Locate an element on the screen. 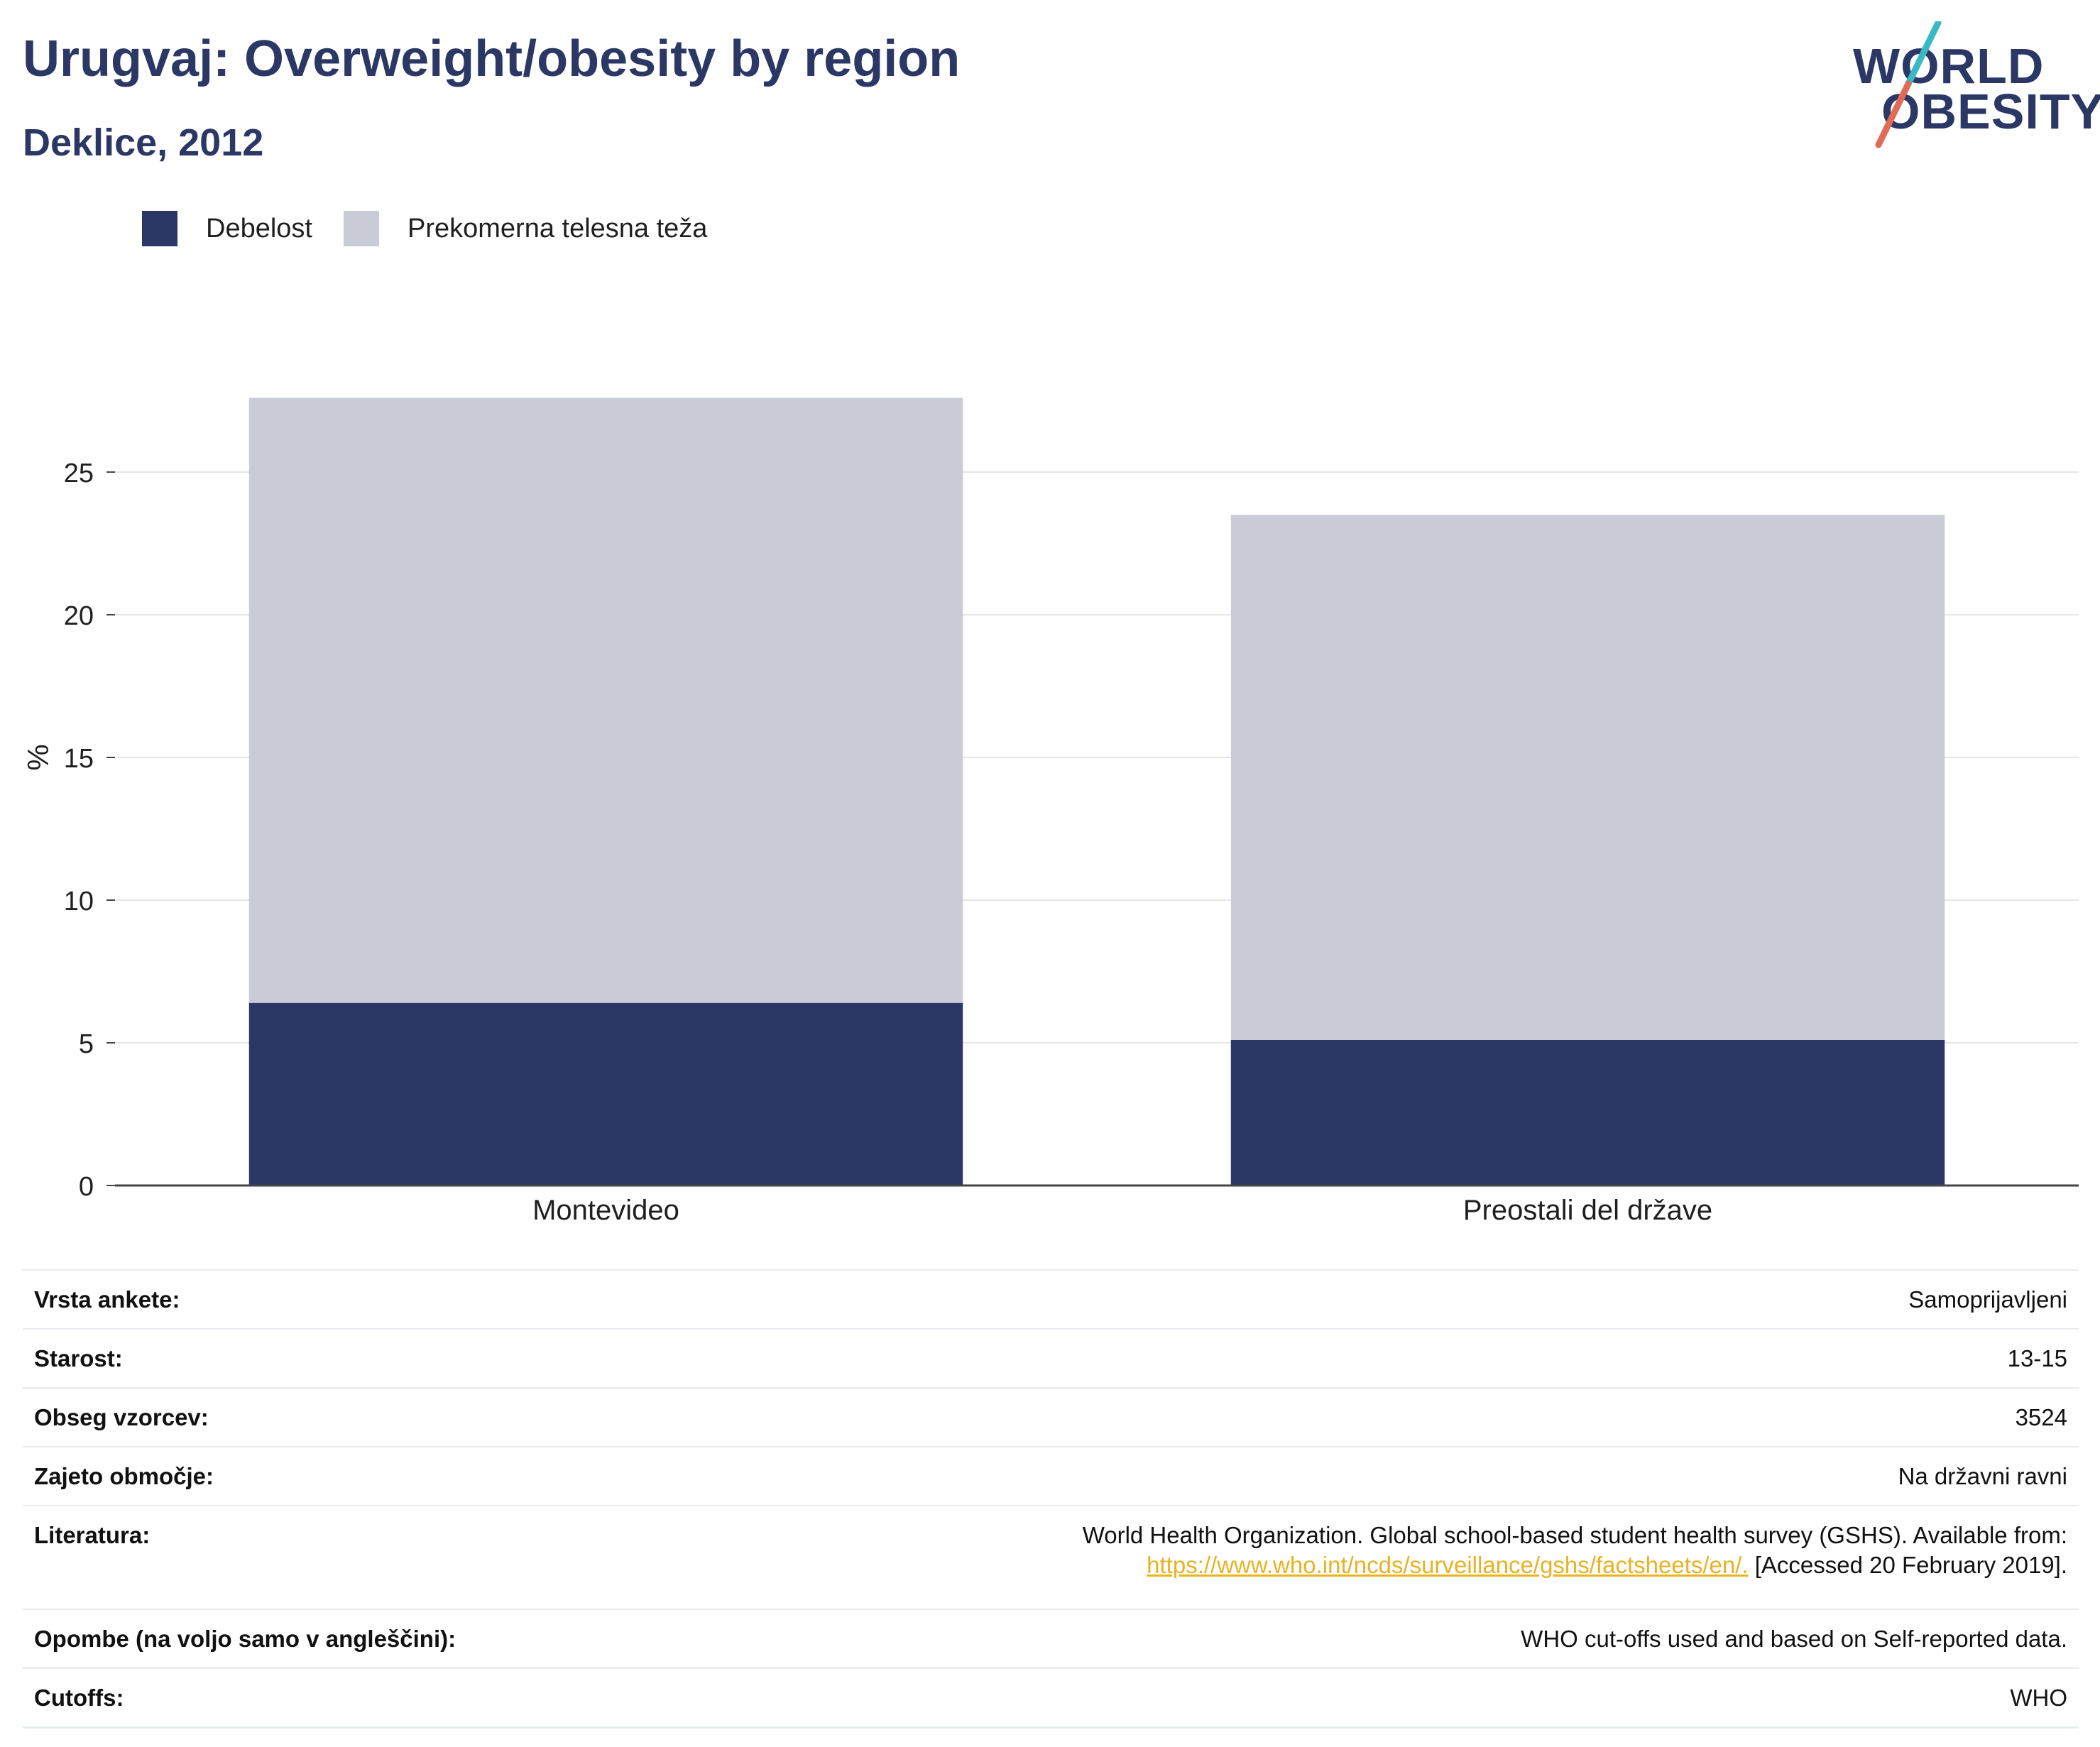 The image size is (2100, 1747). y-tick-label: 15 is located at coordinates (79, 759).